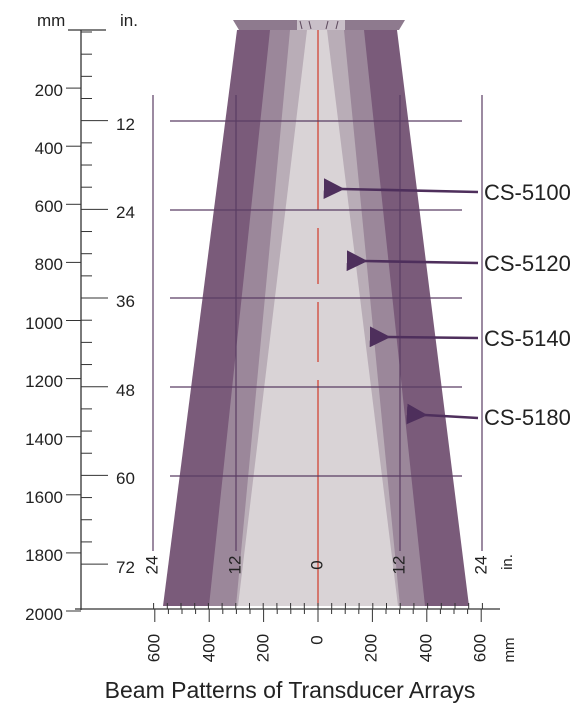 The image size is (582, 704). Describe the element at coordinates (125, 390) in the screenshot. I see `in-label-48: 48` at that location.